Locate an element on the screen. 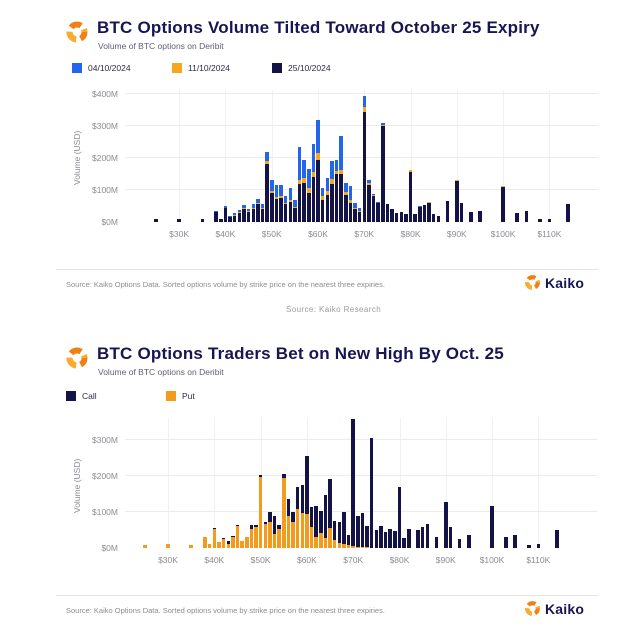  x-tick-label: $80K is located at coordinates (410, 234).